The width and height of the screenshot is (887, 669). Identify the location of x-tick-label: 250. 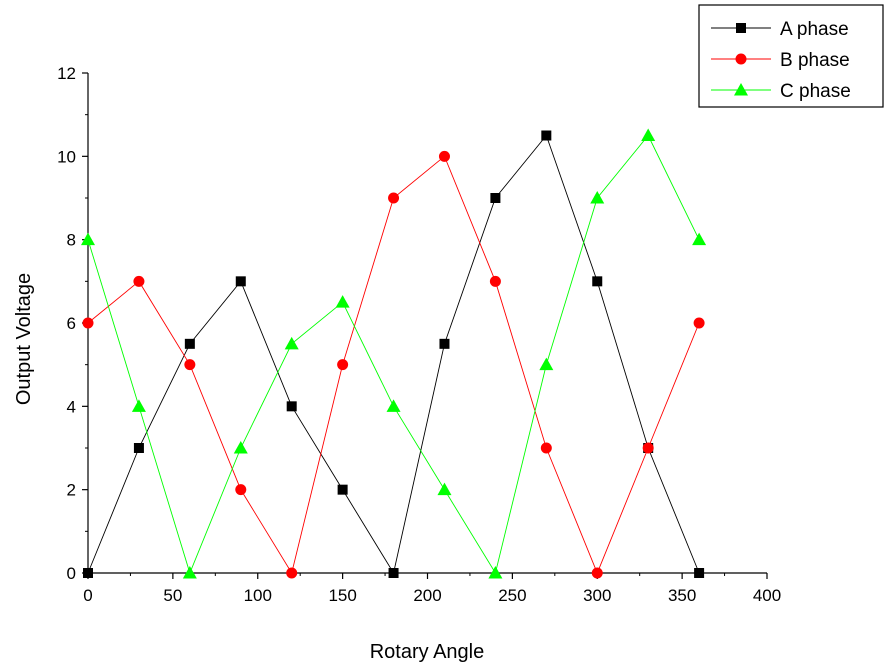
(512, 595).